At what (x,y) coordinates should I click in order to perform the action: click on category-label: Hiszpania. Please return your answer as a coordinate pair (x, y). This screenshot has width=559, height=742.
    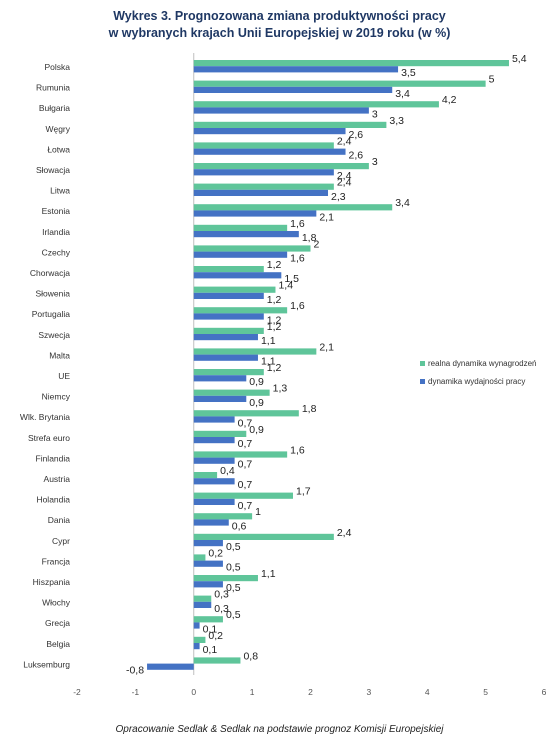
    Looking at the image, I should click on (52, 582).